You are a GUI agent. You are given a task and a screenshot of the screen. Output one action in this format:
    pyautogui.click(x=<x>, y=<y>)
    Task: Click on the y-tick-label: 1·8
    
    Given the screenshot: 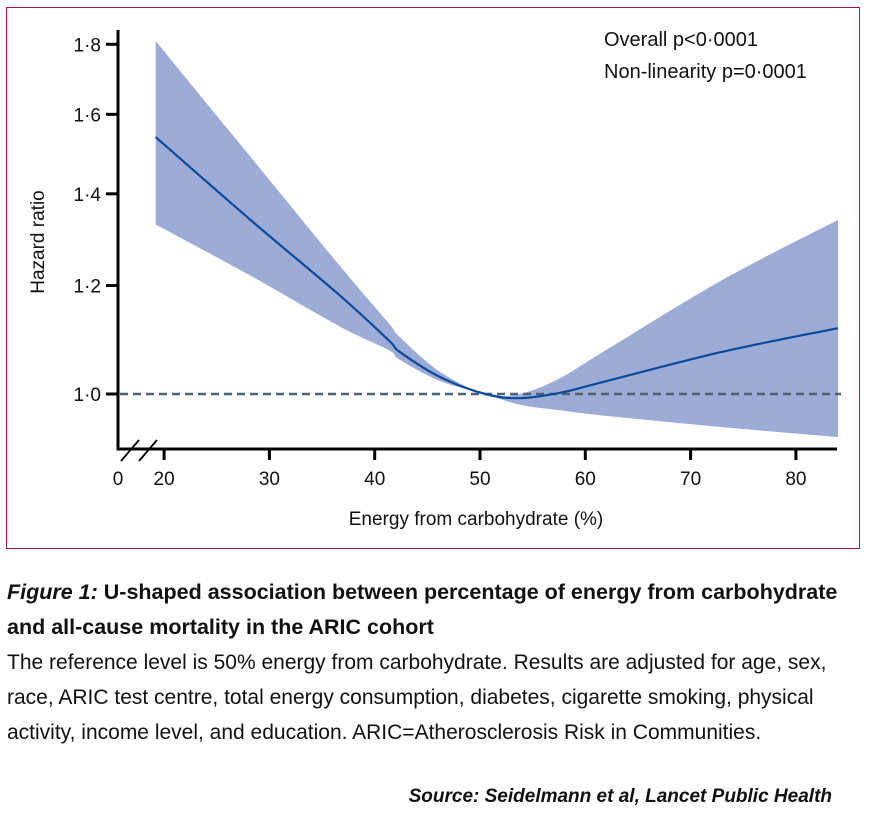 What is the action you would take?
    pyautogui.click(x=87, y=45)
    